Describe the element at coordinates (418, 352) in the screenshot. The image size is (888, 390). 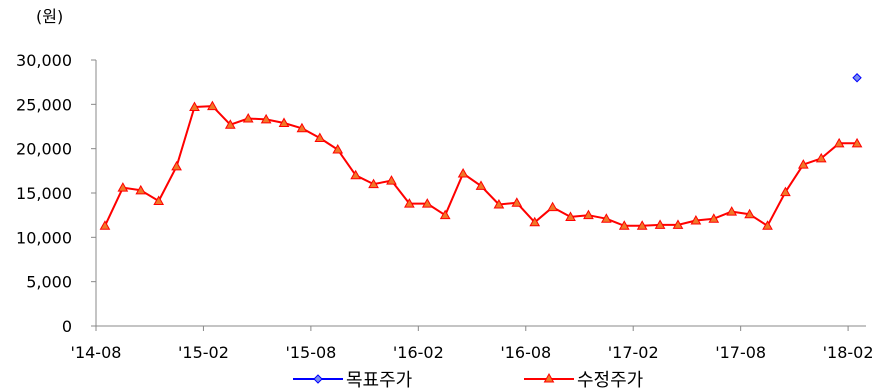
I see `x-tick-label: '16-02` at that location.